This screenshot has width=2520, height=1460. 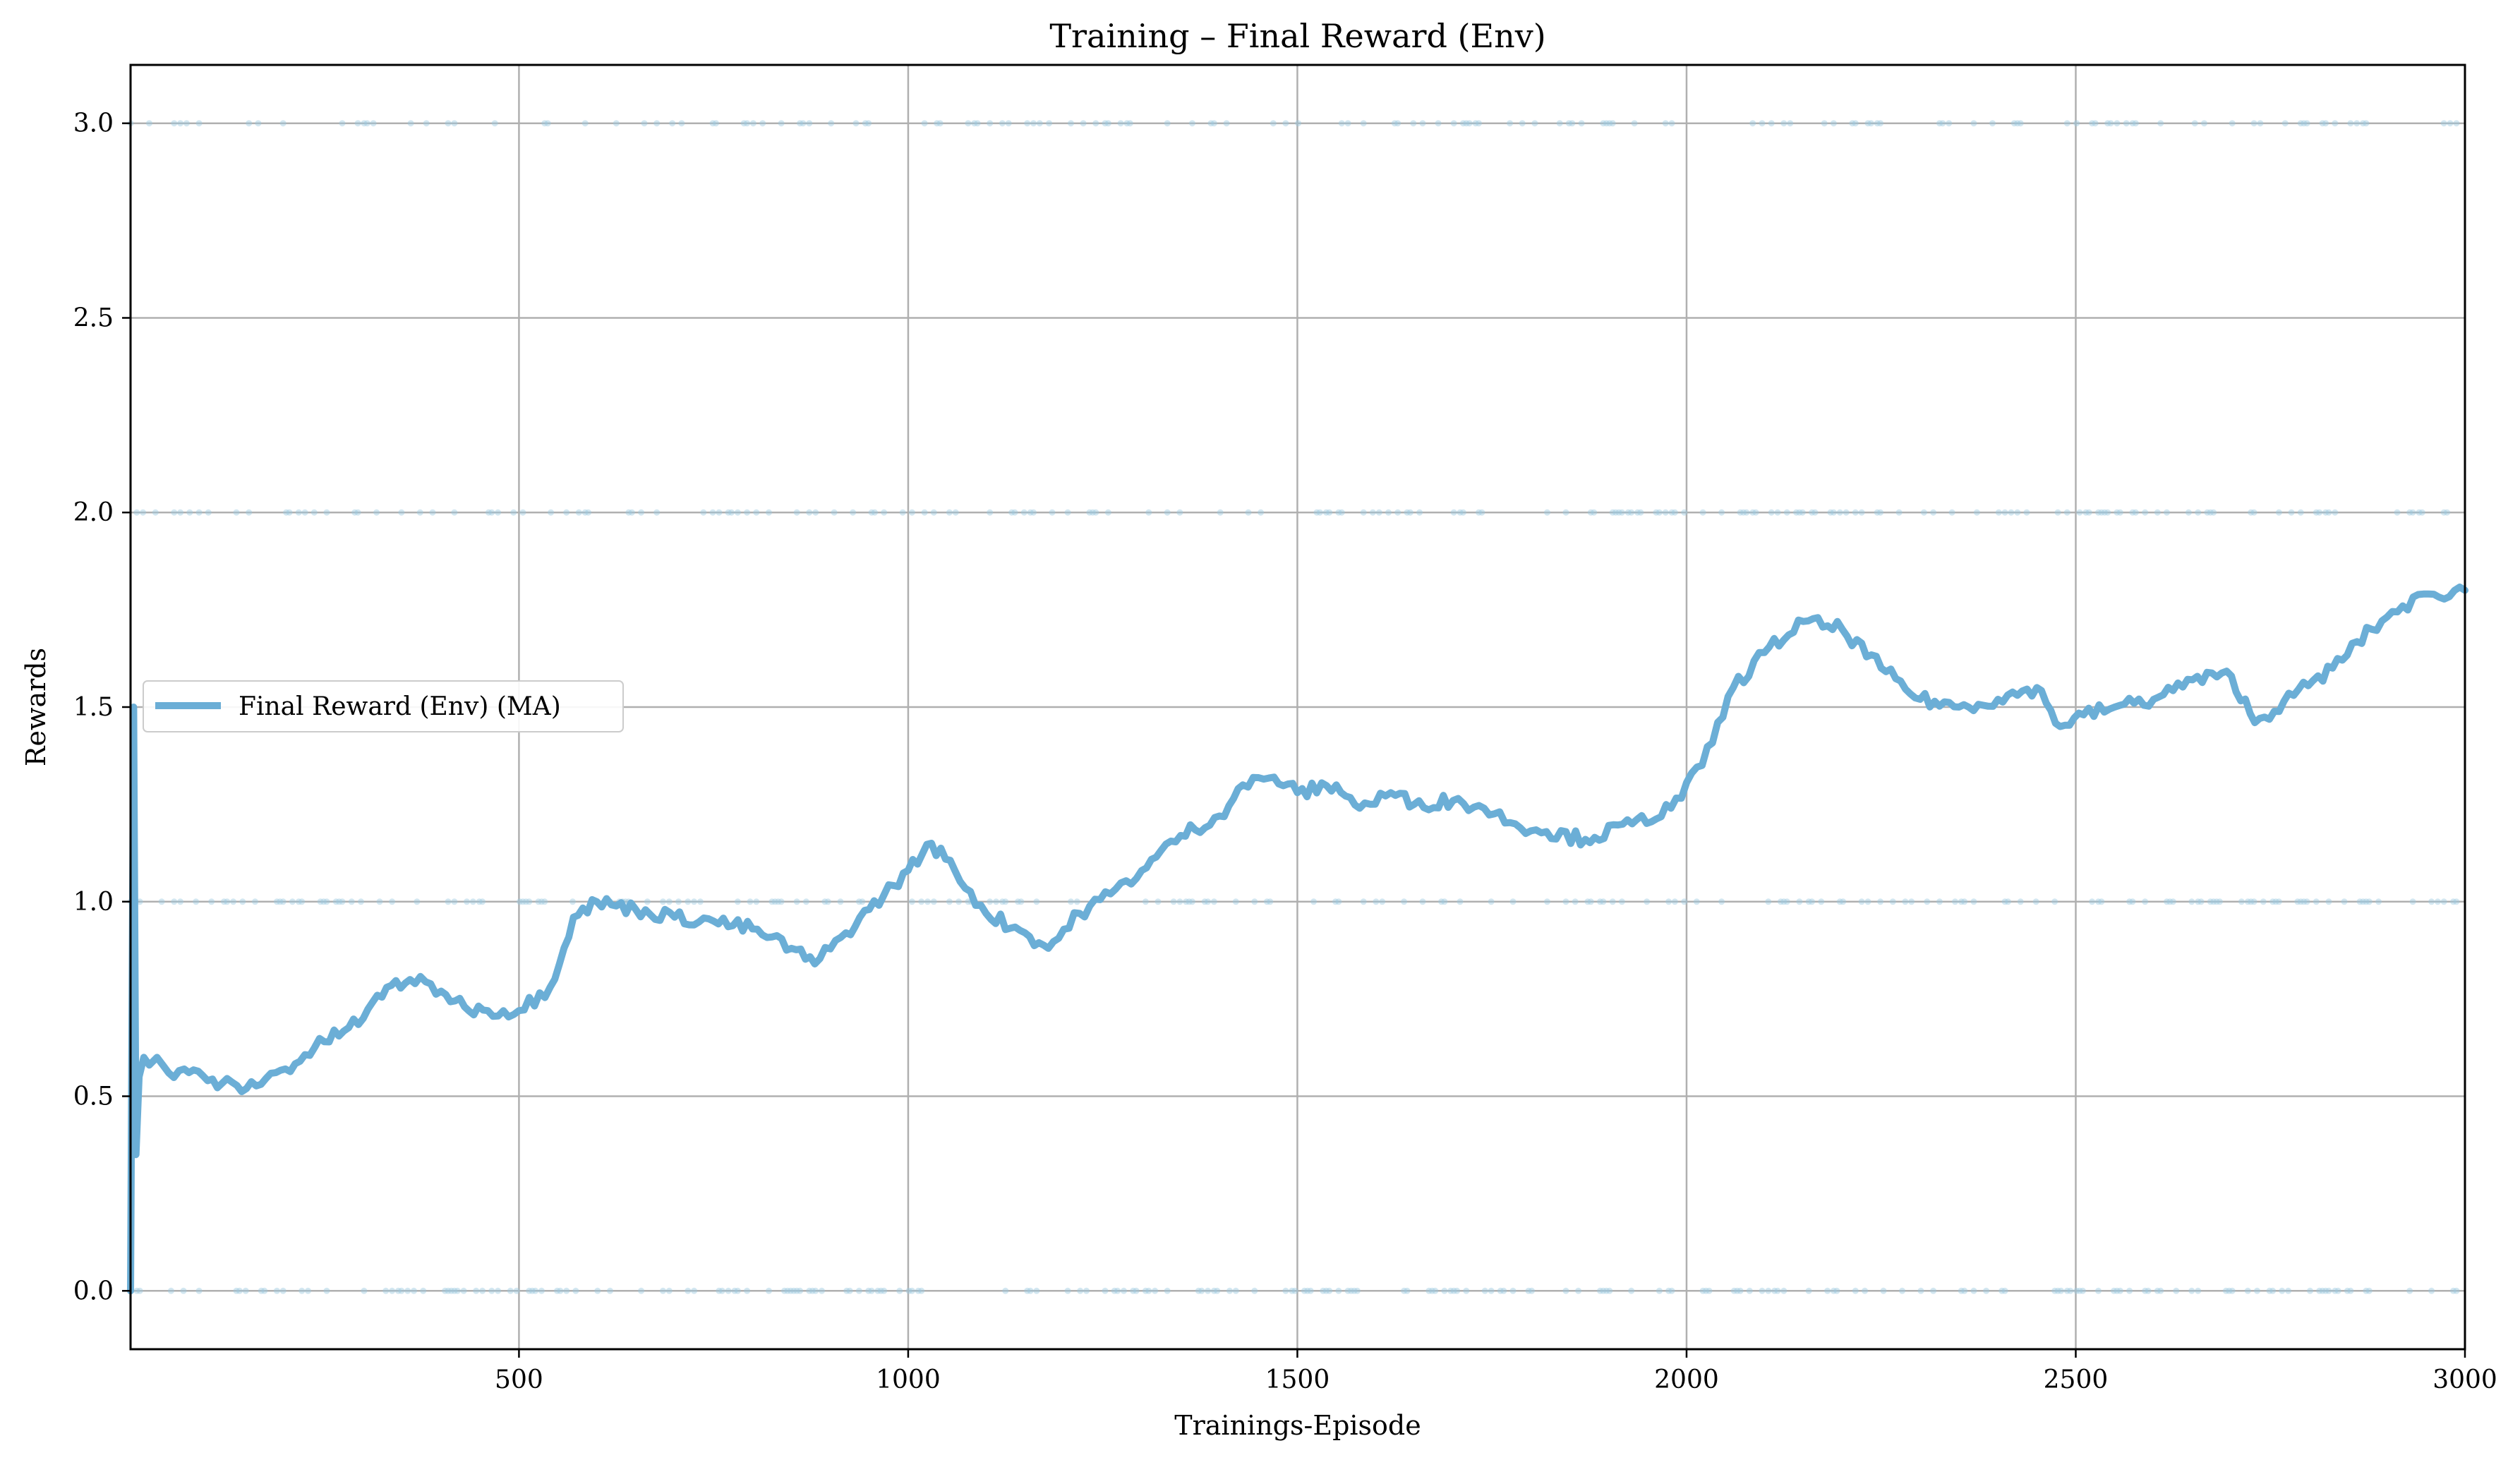 What do you see at coordinates (93, 708) in the screenshot?
I see `y-tick-label: 1.5` at bounding box center [93, 708].